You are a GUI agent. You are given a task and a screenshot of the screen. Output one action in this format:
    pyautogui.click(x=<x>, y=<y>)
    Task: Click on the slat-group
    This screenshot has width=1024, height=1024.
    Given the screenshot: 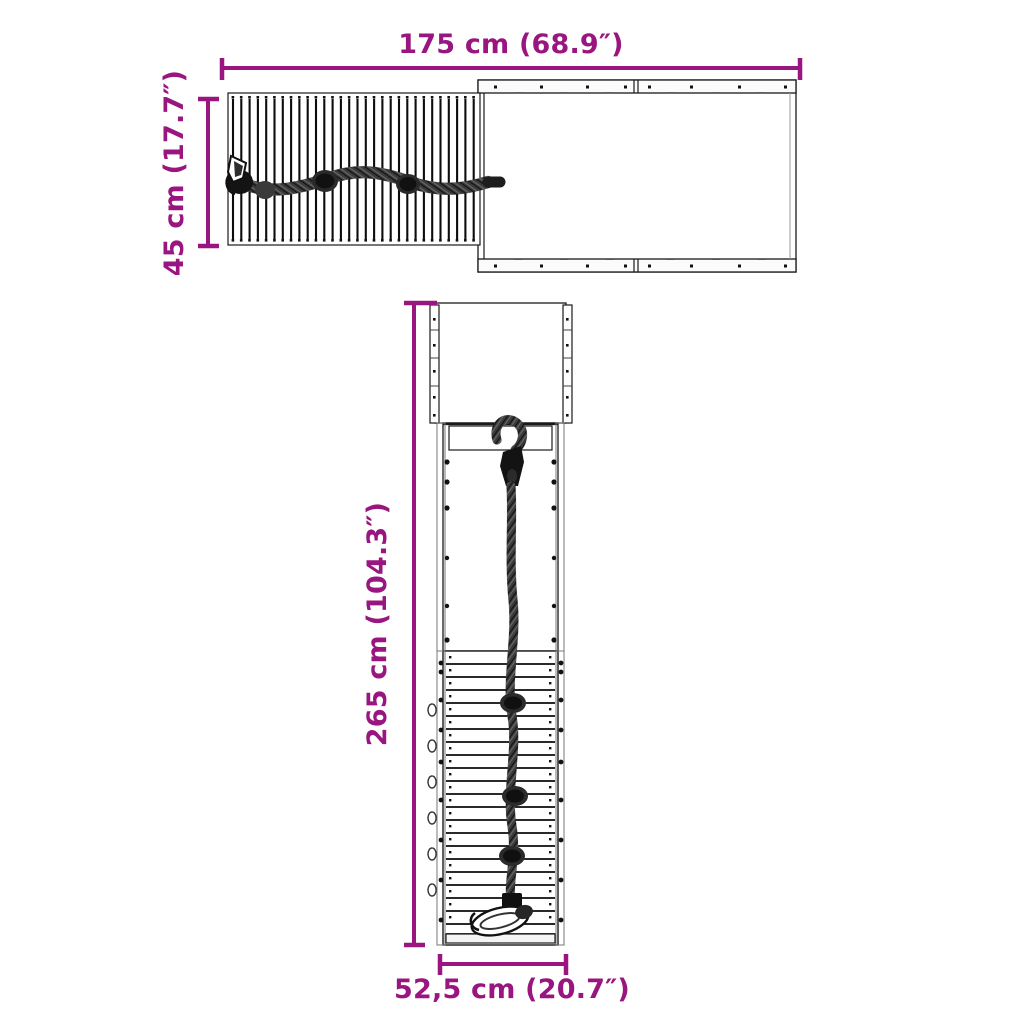 What is the action you would take?
    pyautogui.click(x=353, y=169)
    